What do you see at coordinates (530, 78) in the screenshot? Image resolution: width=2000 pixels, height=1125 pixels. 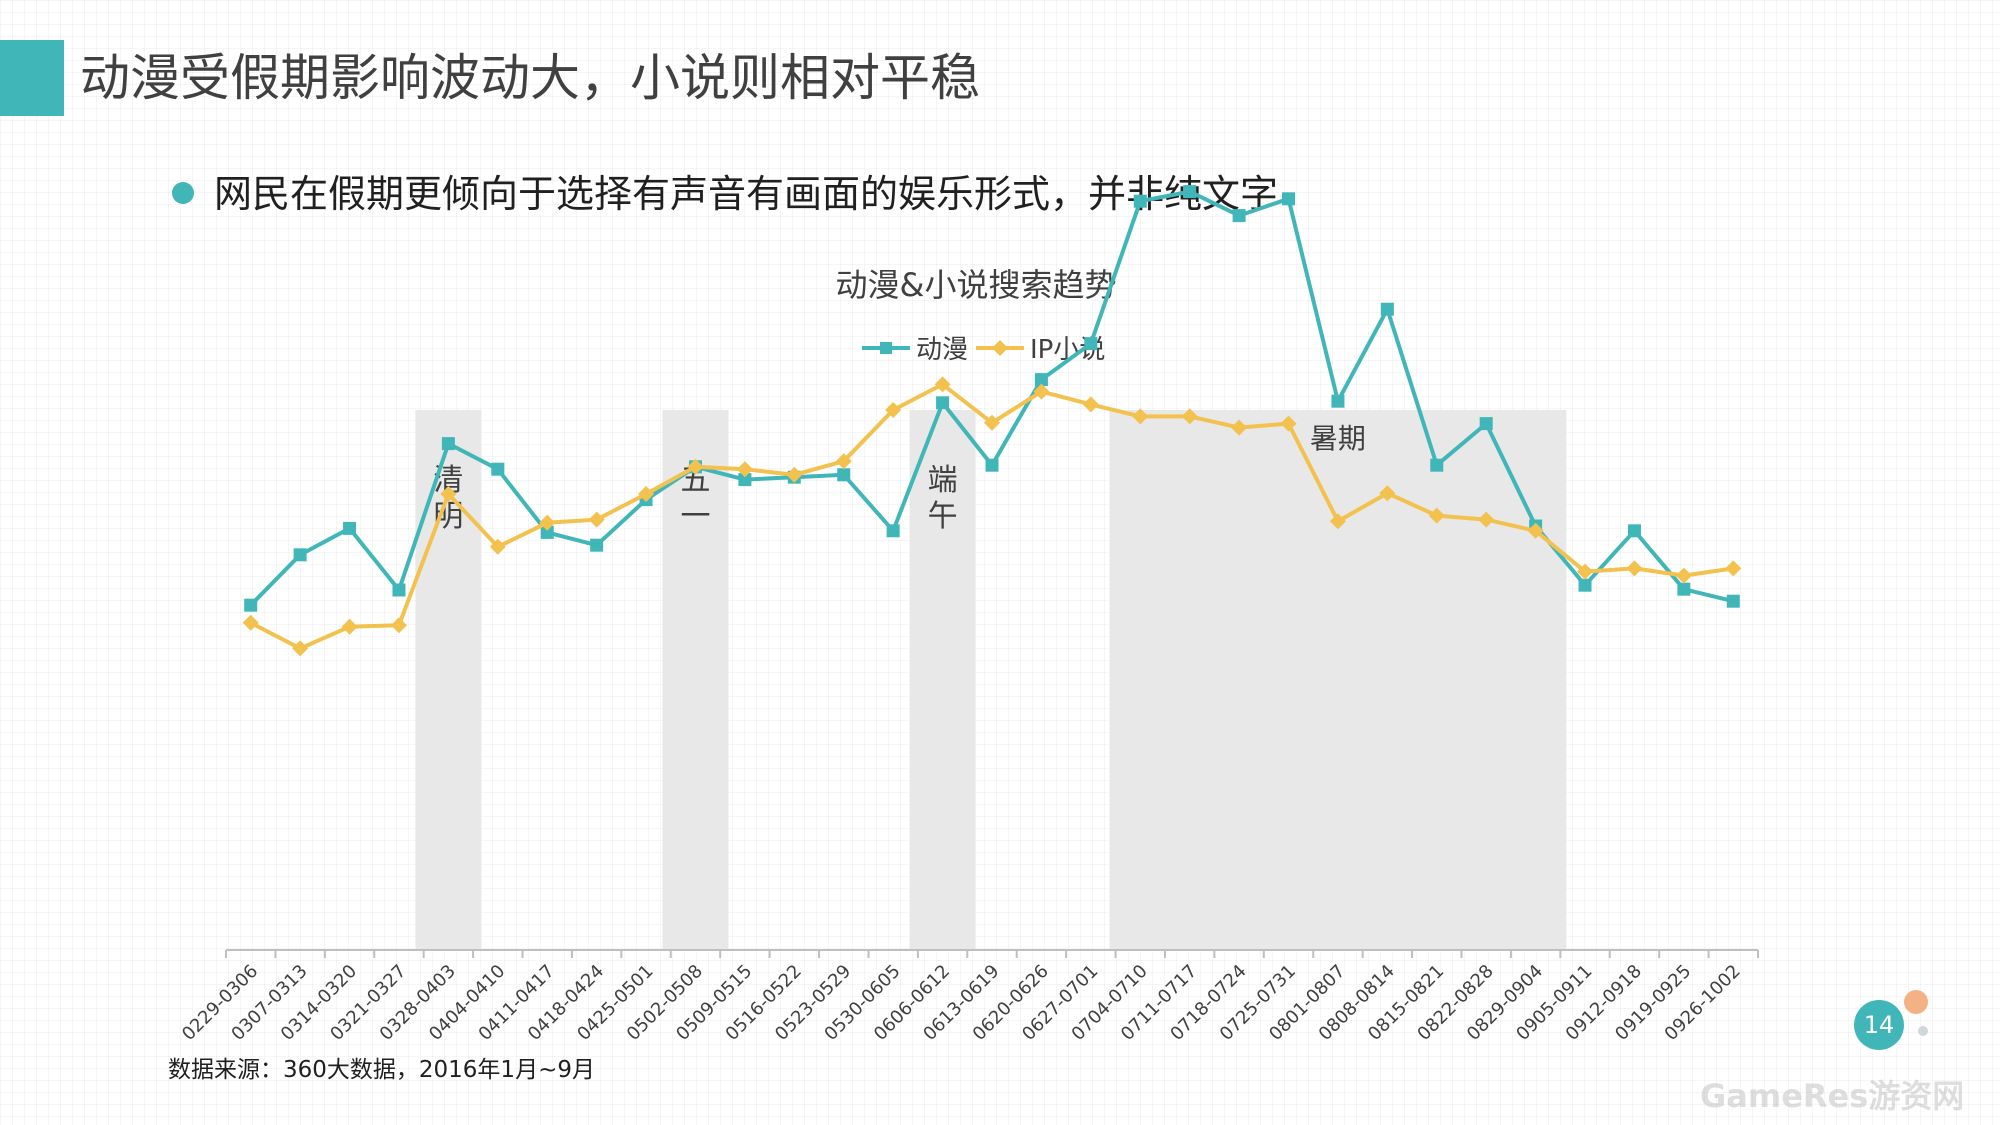 I see `page-title: 动漫受假期影响波动大，小说则相对平稳` at bounding box center [530, 78].